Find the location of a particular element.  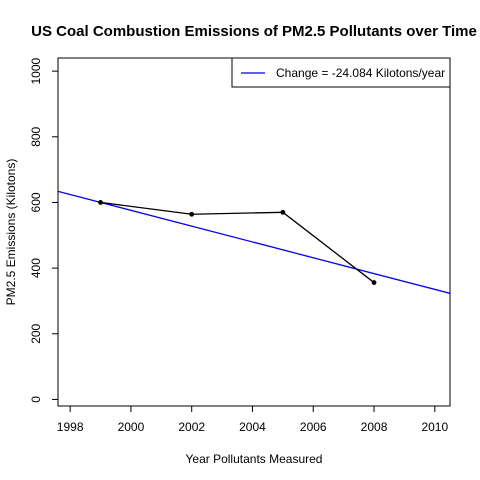

legend: Change = -24.084 Kilotons/year is located at coordinates (341, 72).